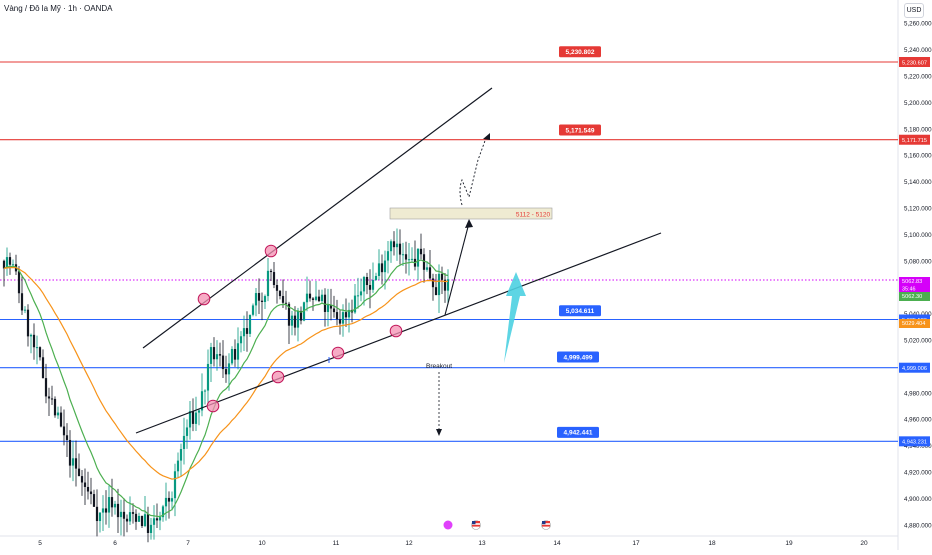 The height and width of the screenshot is (555, 932). I want to click on time-tick-label: 20, so click(864, 543).